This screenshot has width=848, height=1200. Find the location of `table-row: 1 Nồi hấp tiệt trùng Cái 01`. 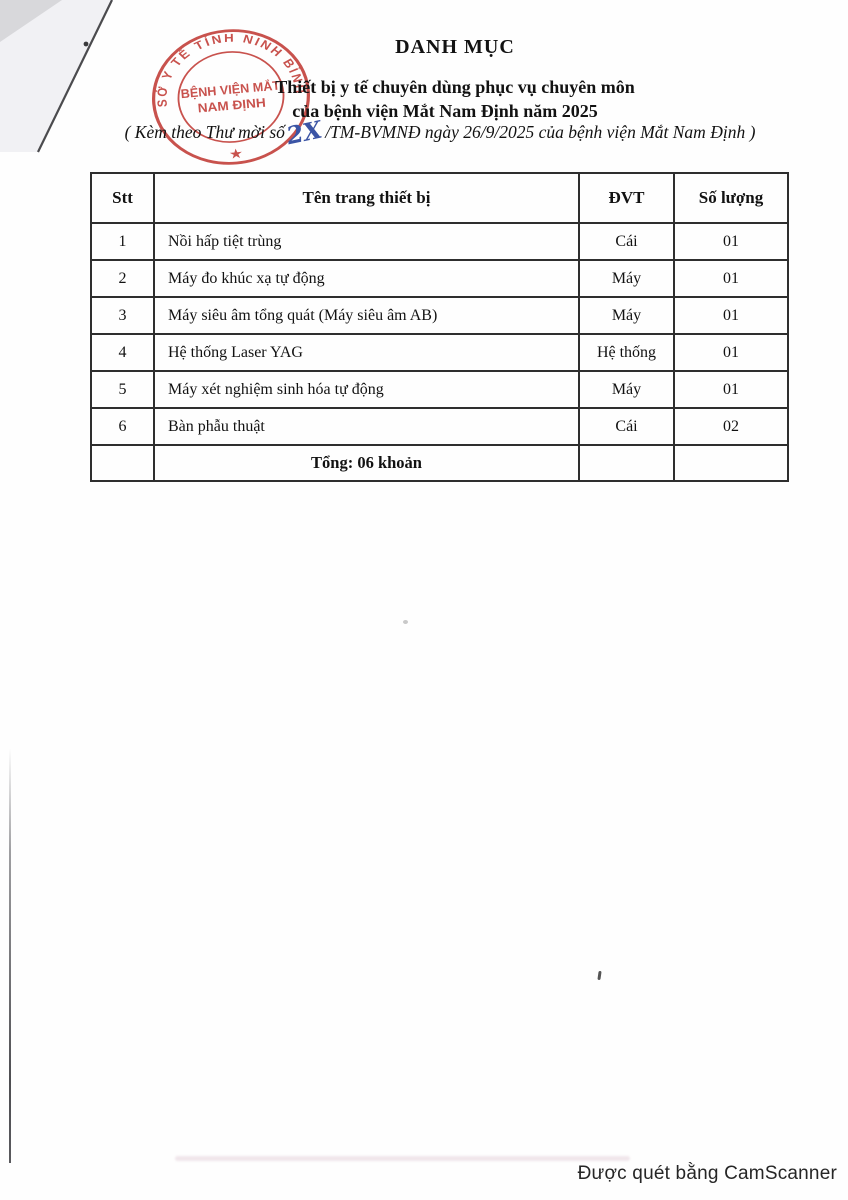

table-row: 1 Nồi hấp tiệt trùng Cái 01 is located at coordinates (439, 241).